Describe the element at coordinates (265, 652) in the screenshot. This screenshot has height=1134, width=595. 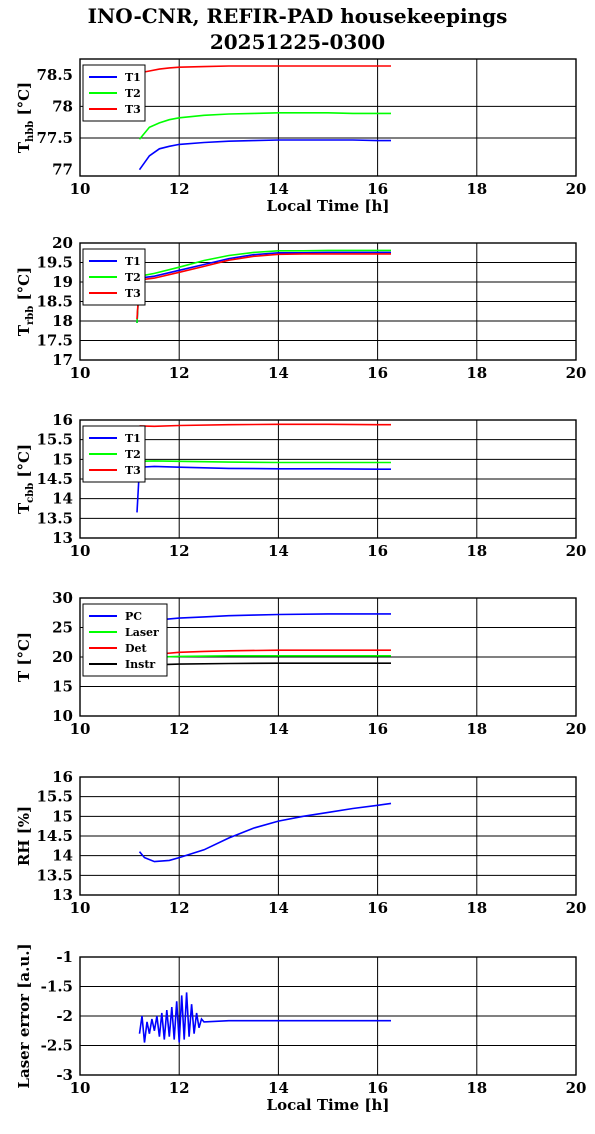
I see `series-line-det` at that location.